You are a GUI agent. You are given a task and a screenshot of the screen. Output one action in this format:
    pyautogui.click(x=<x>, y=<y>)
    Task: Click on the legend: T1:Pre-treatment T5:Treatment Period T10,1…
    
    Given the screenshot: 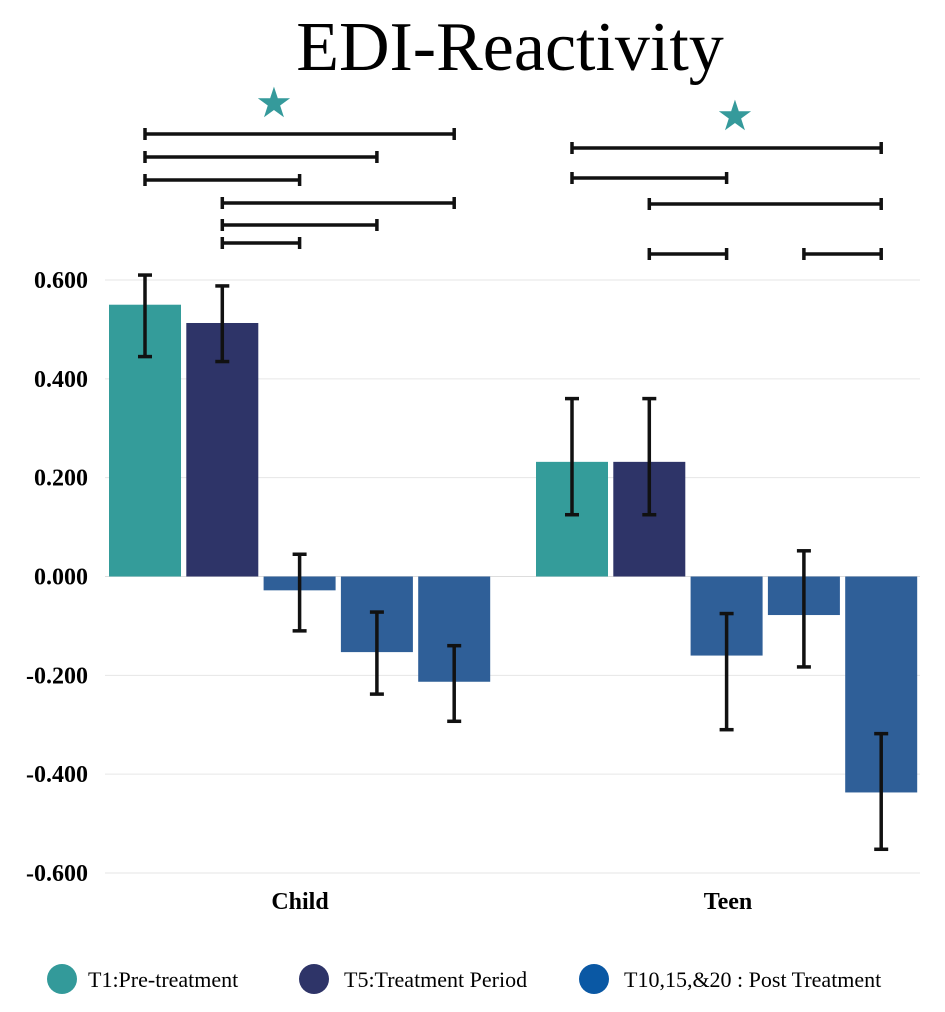 What is the action you would take?
    pyautogui.click(x=464, y=979)
    